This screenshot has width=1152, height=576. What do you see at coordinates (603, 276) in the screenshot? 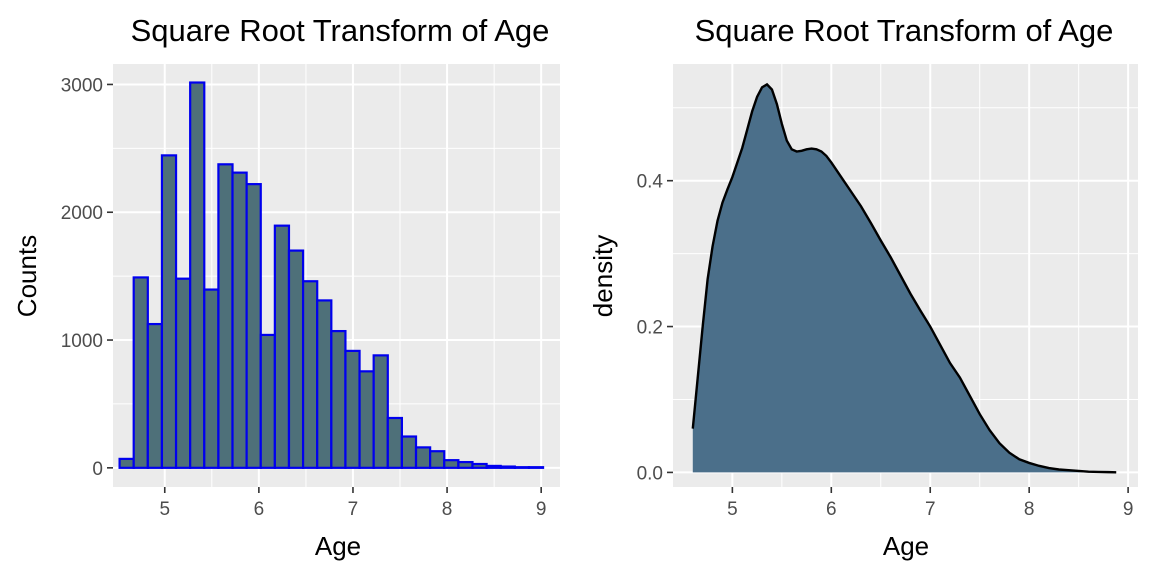
I see `density-y-axis-title: density` at bounding box center [603, 276].